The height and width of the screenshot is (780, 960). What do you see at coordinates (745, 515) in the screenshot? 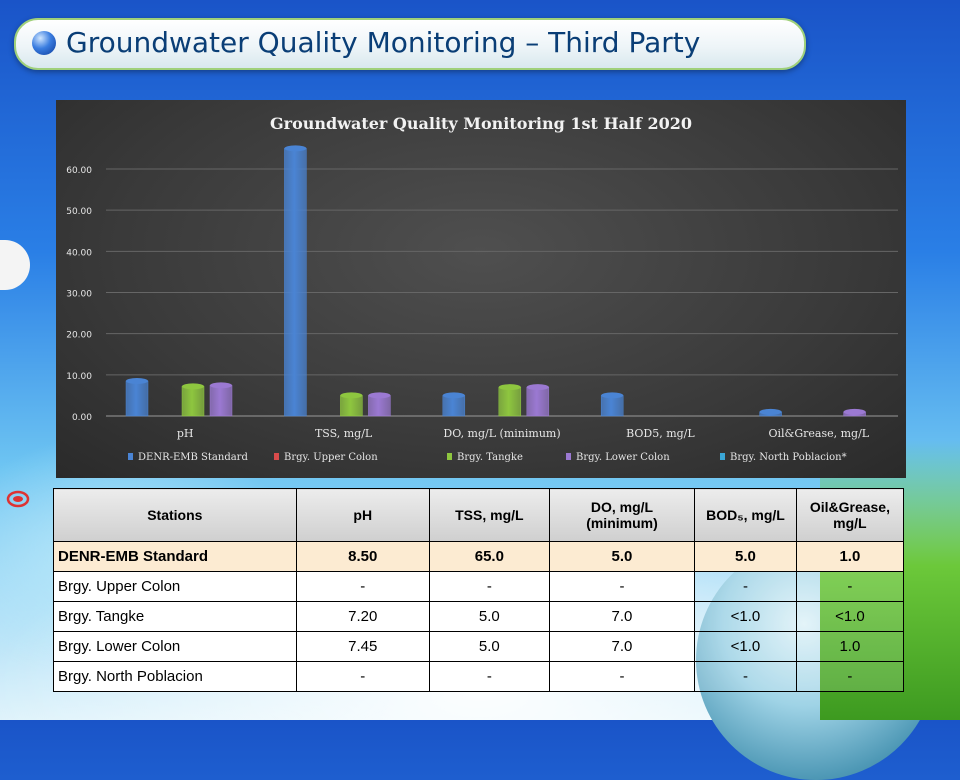
I see `header-bod: BOD₅, mg/L` at bounding box center [745, 515].